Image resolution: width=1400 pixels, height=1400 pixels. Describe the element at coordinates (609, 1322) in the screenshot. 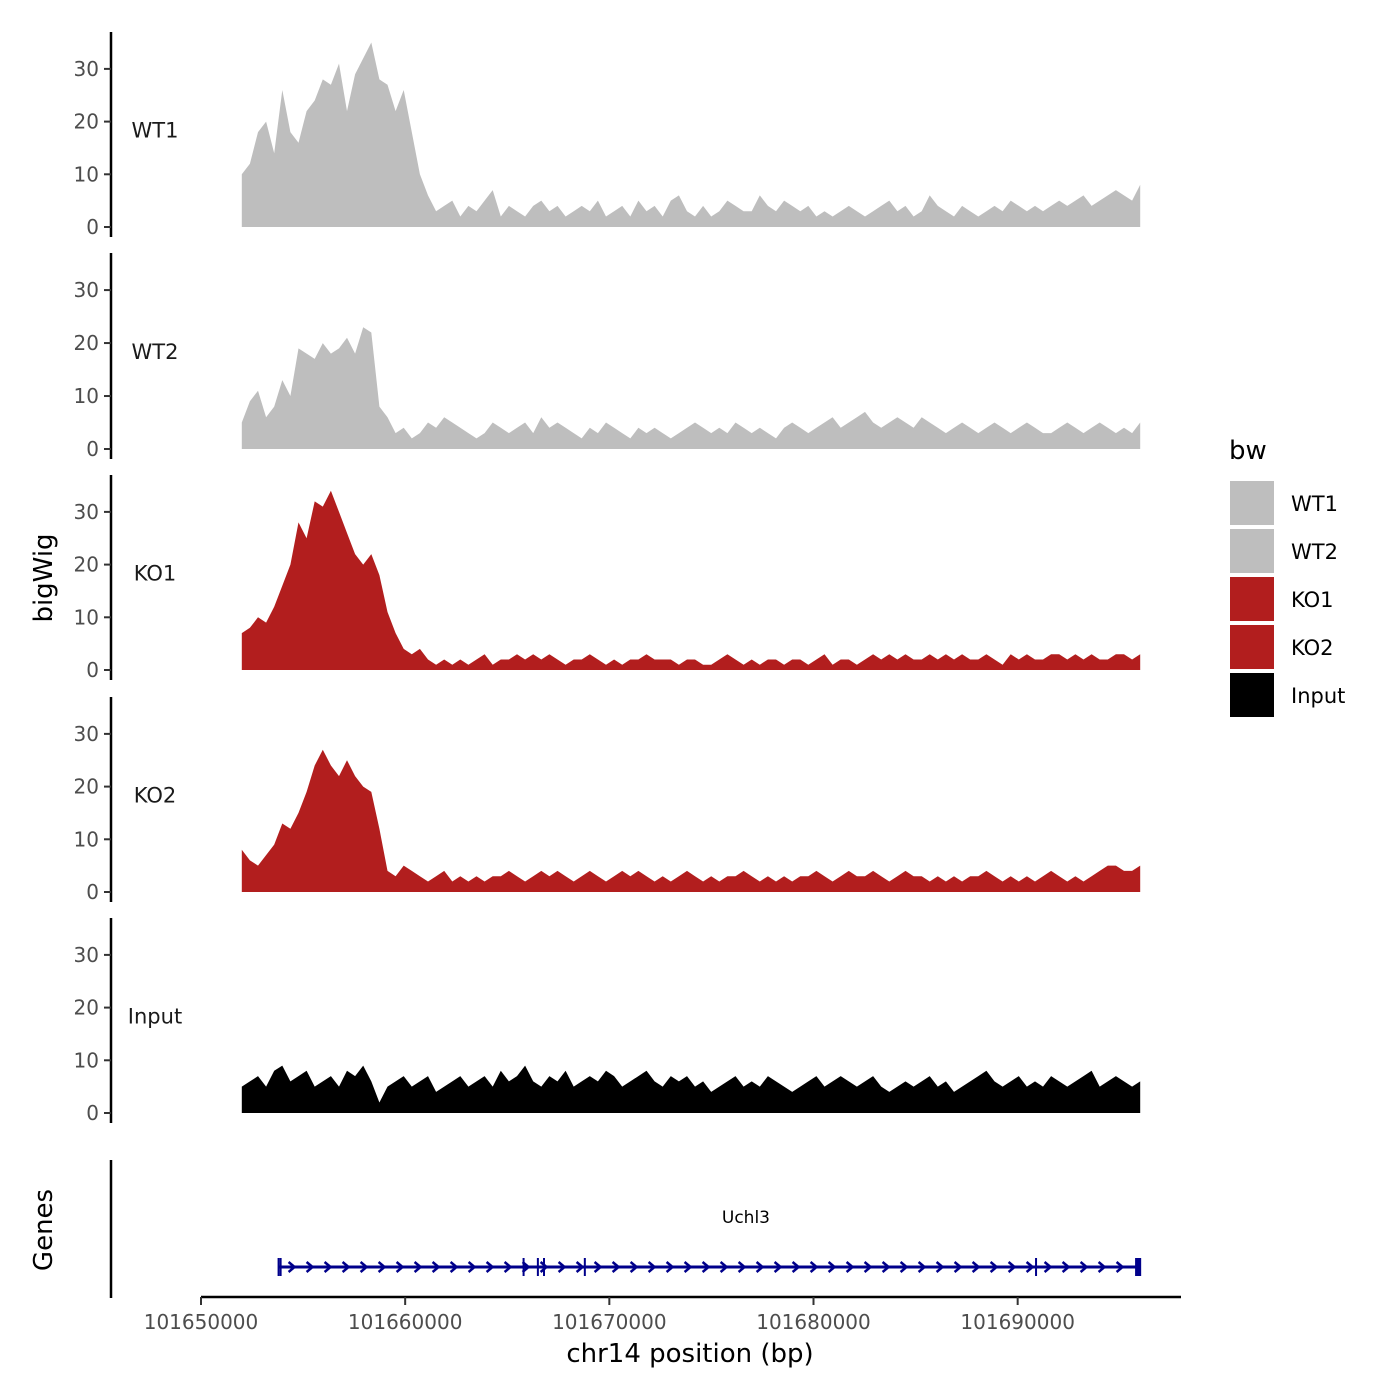

I see `x-tick-label: 101670000` at that location.